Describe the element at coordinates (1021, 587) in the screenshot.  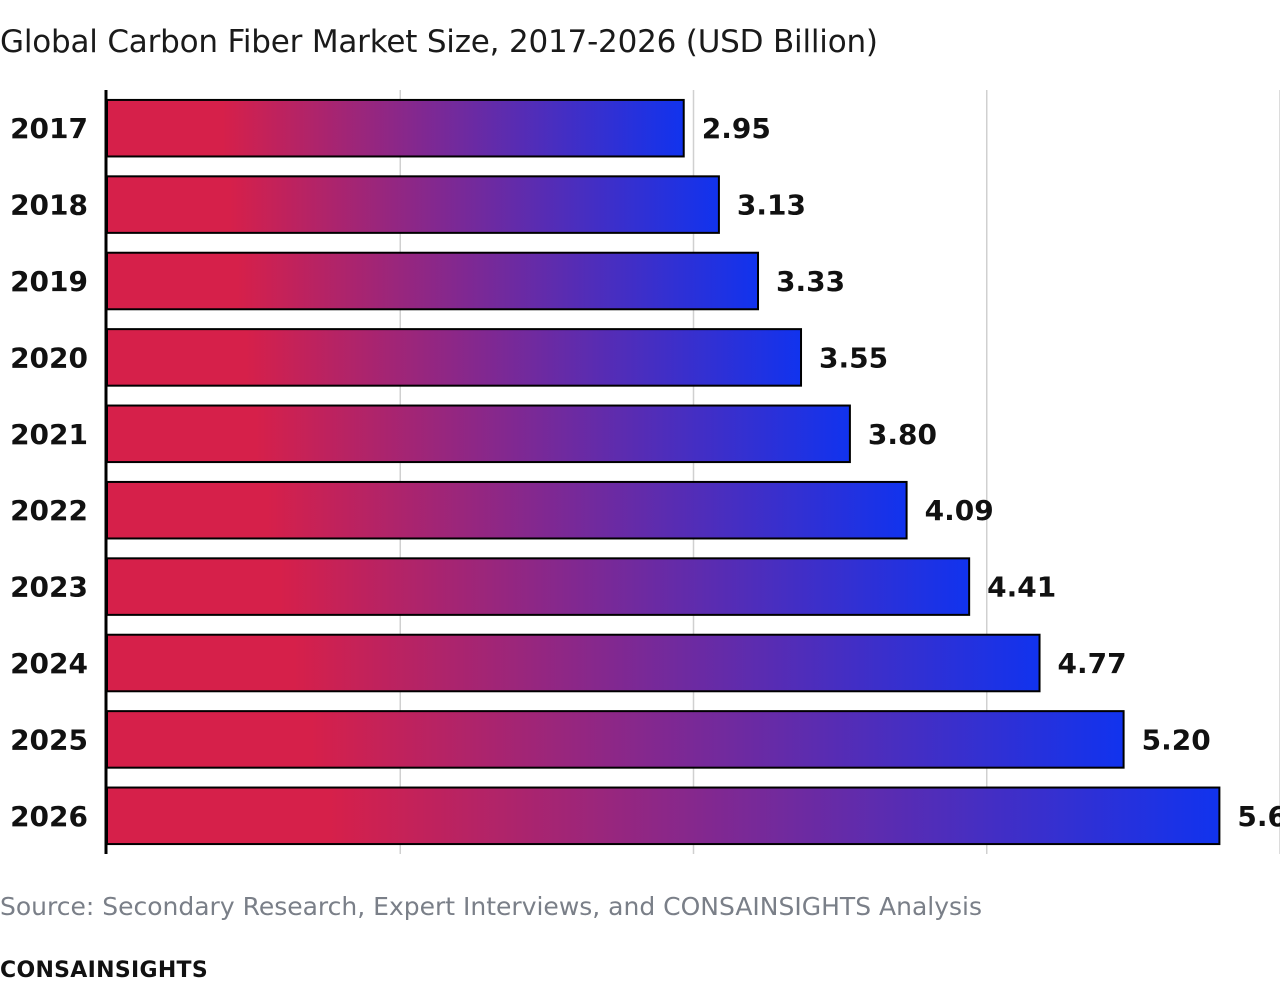
I see `value-label-2023: 4.41` at that location.